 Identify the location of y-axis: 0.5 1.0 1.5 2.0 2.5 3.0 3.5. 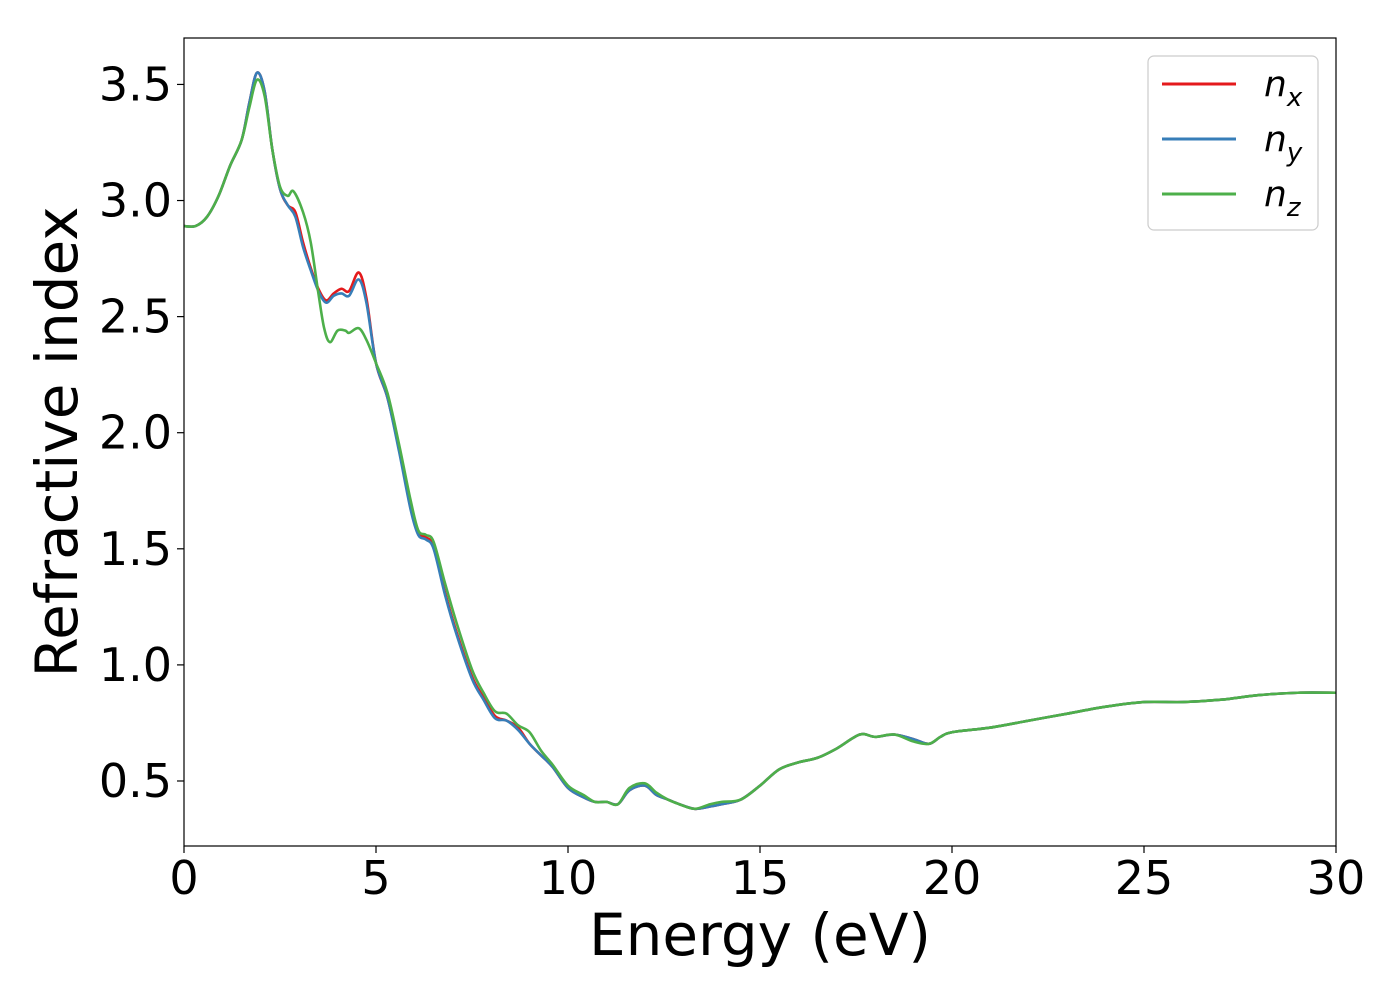
(141, 432).